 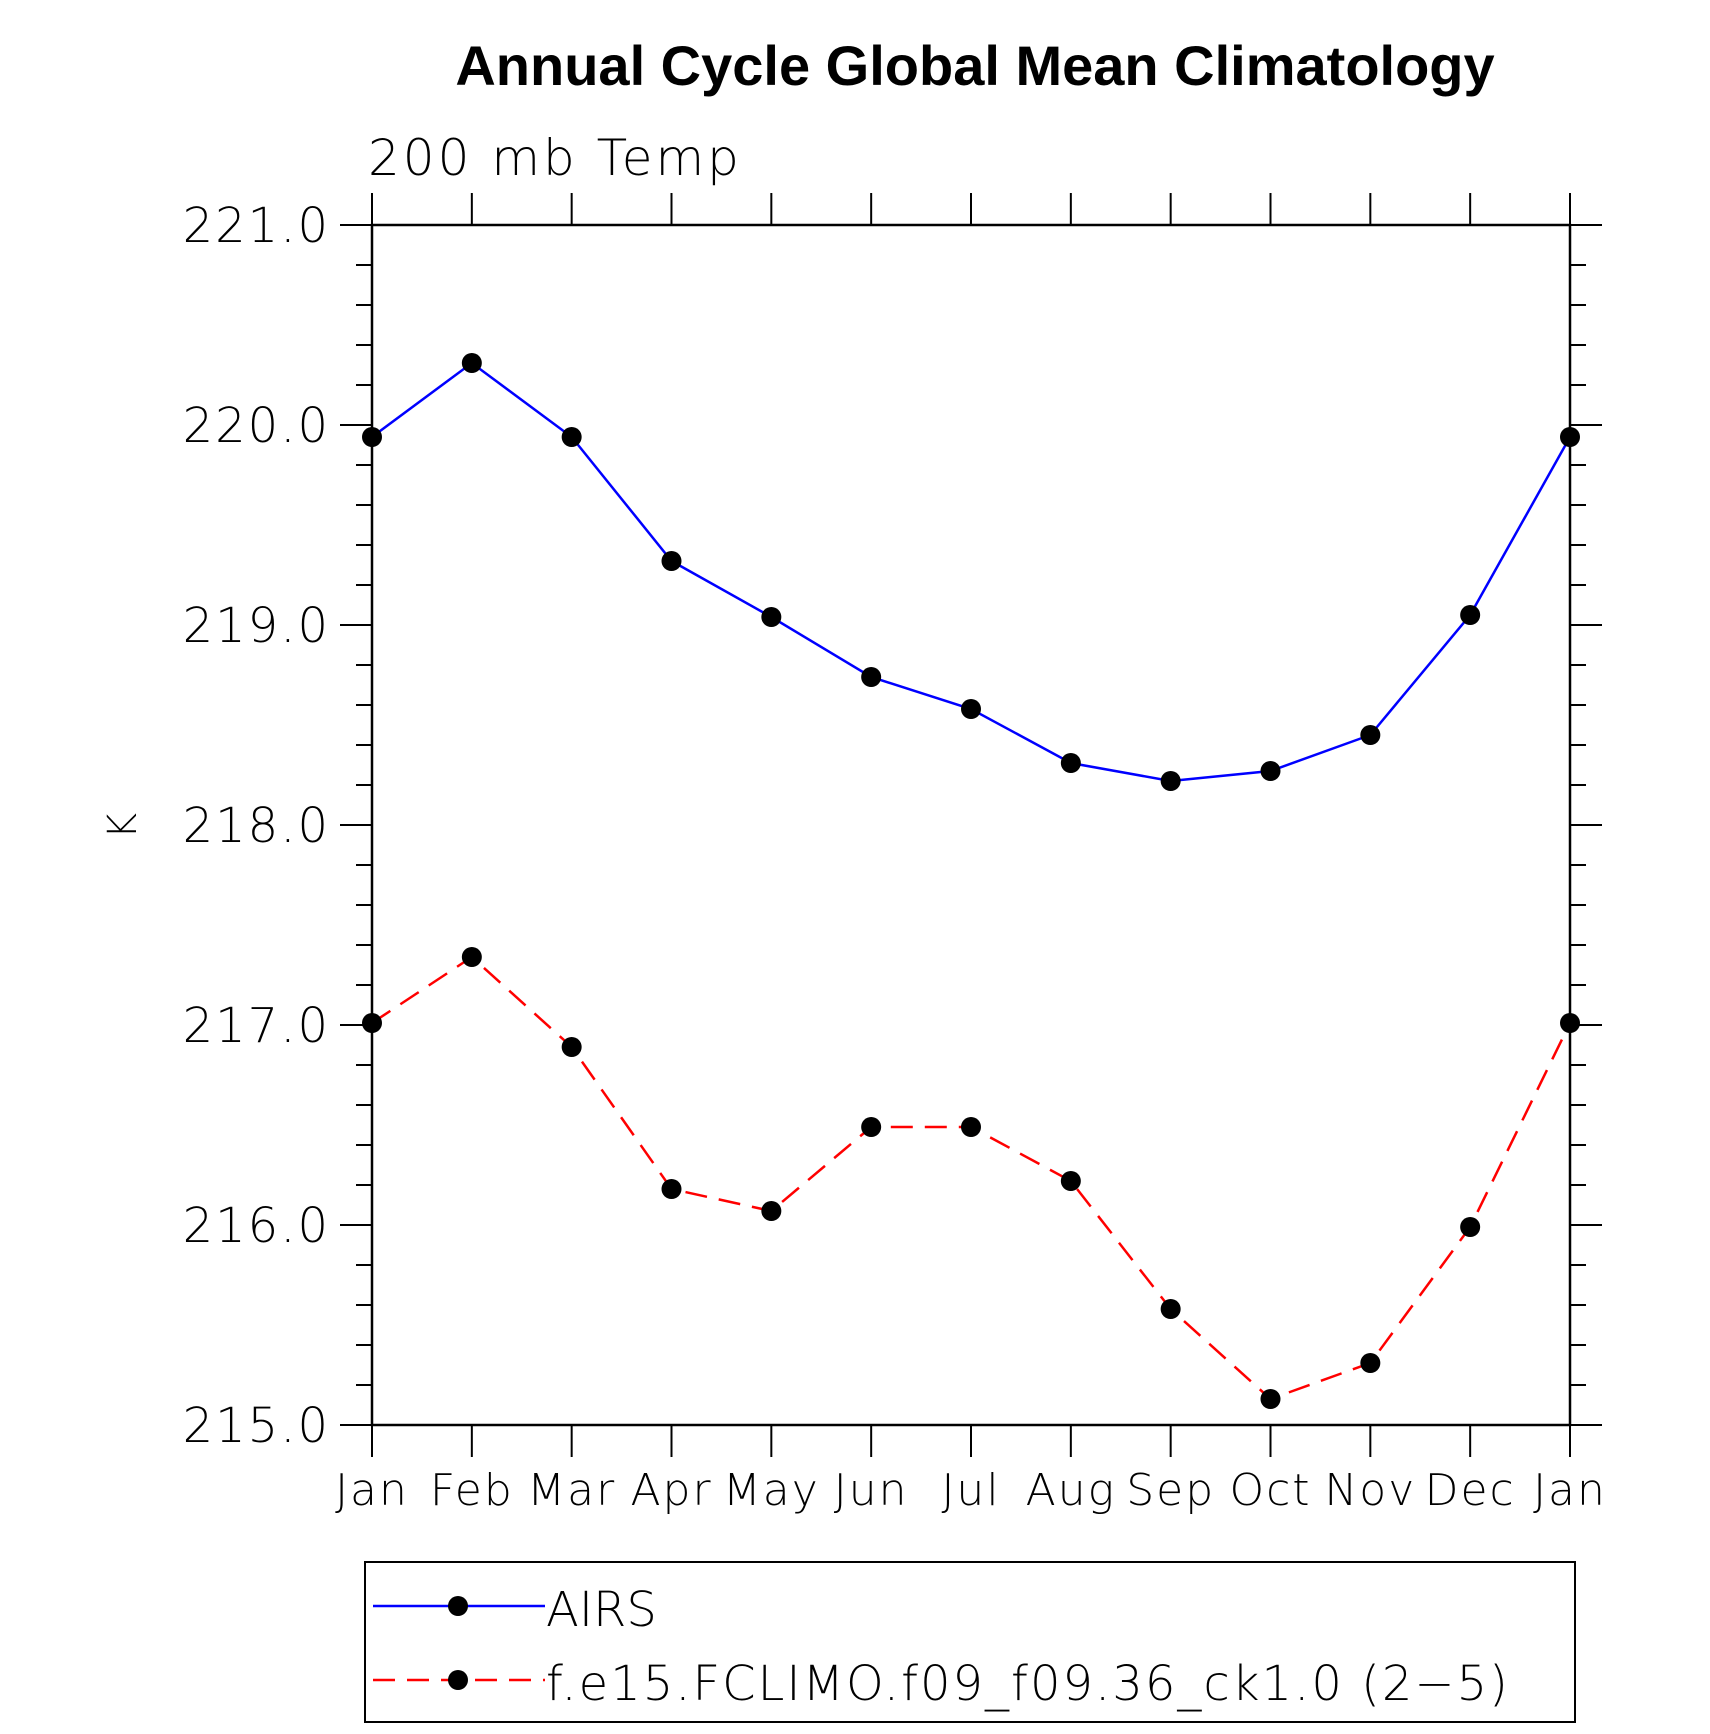 I want to click on y-tick-label: 219.0, so click(x=256, y=626).